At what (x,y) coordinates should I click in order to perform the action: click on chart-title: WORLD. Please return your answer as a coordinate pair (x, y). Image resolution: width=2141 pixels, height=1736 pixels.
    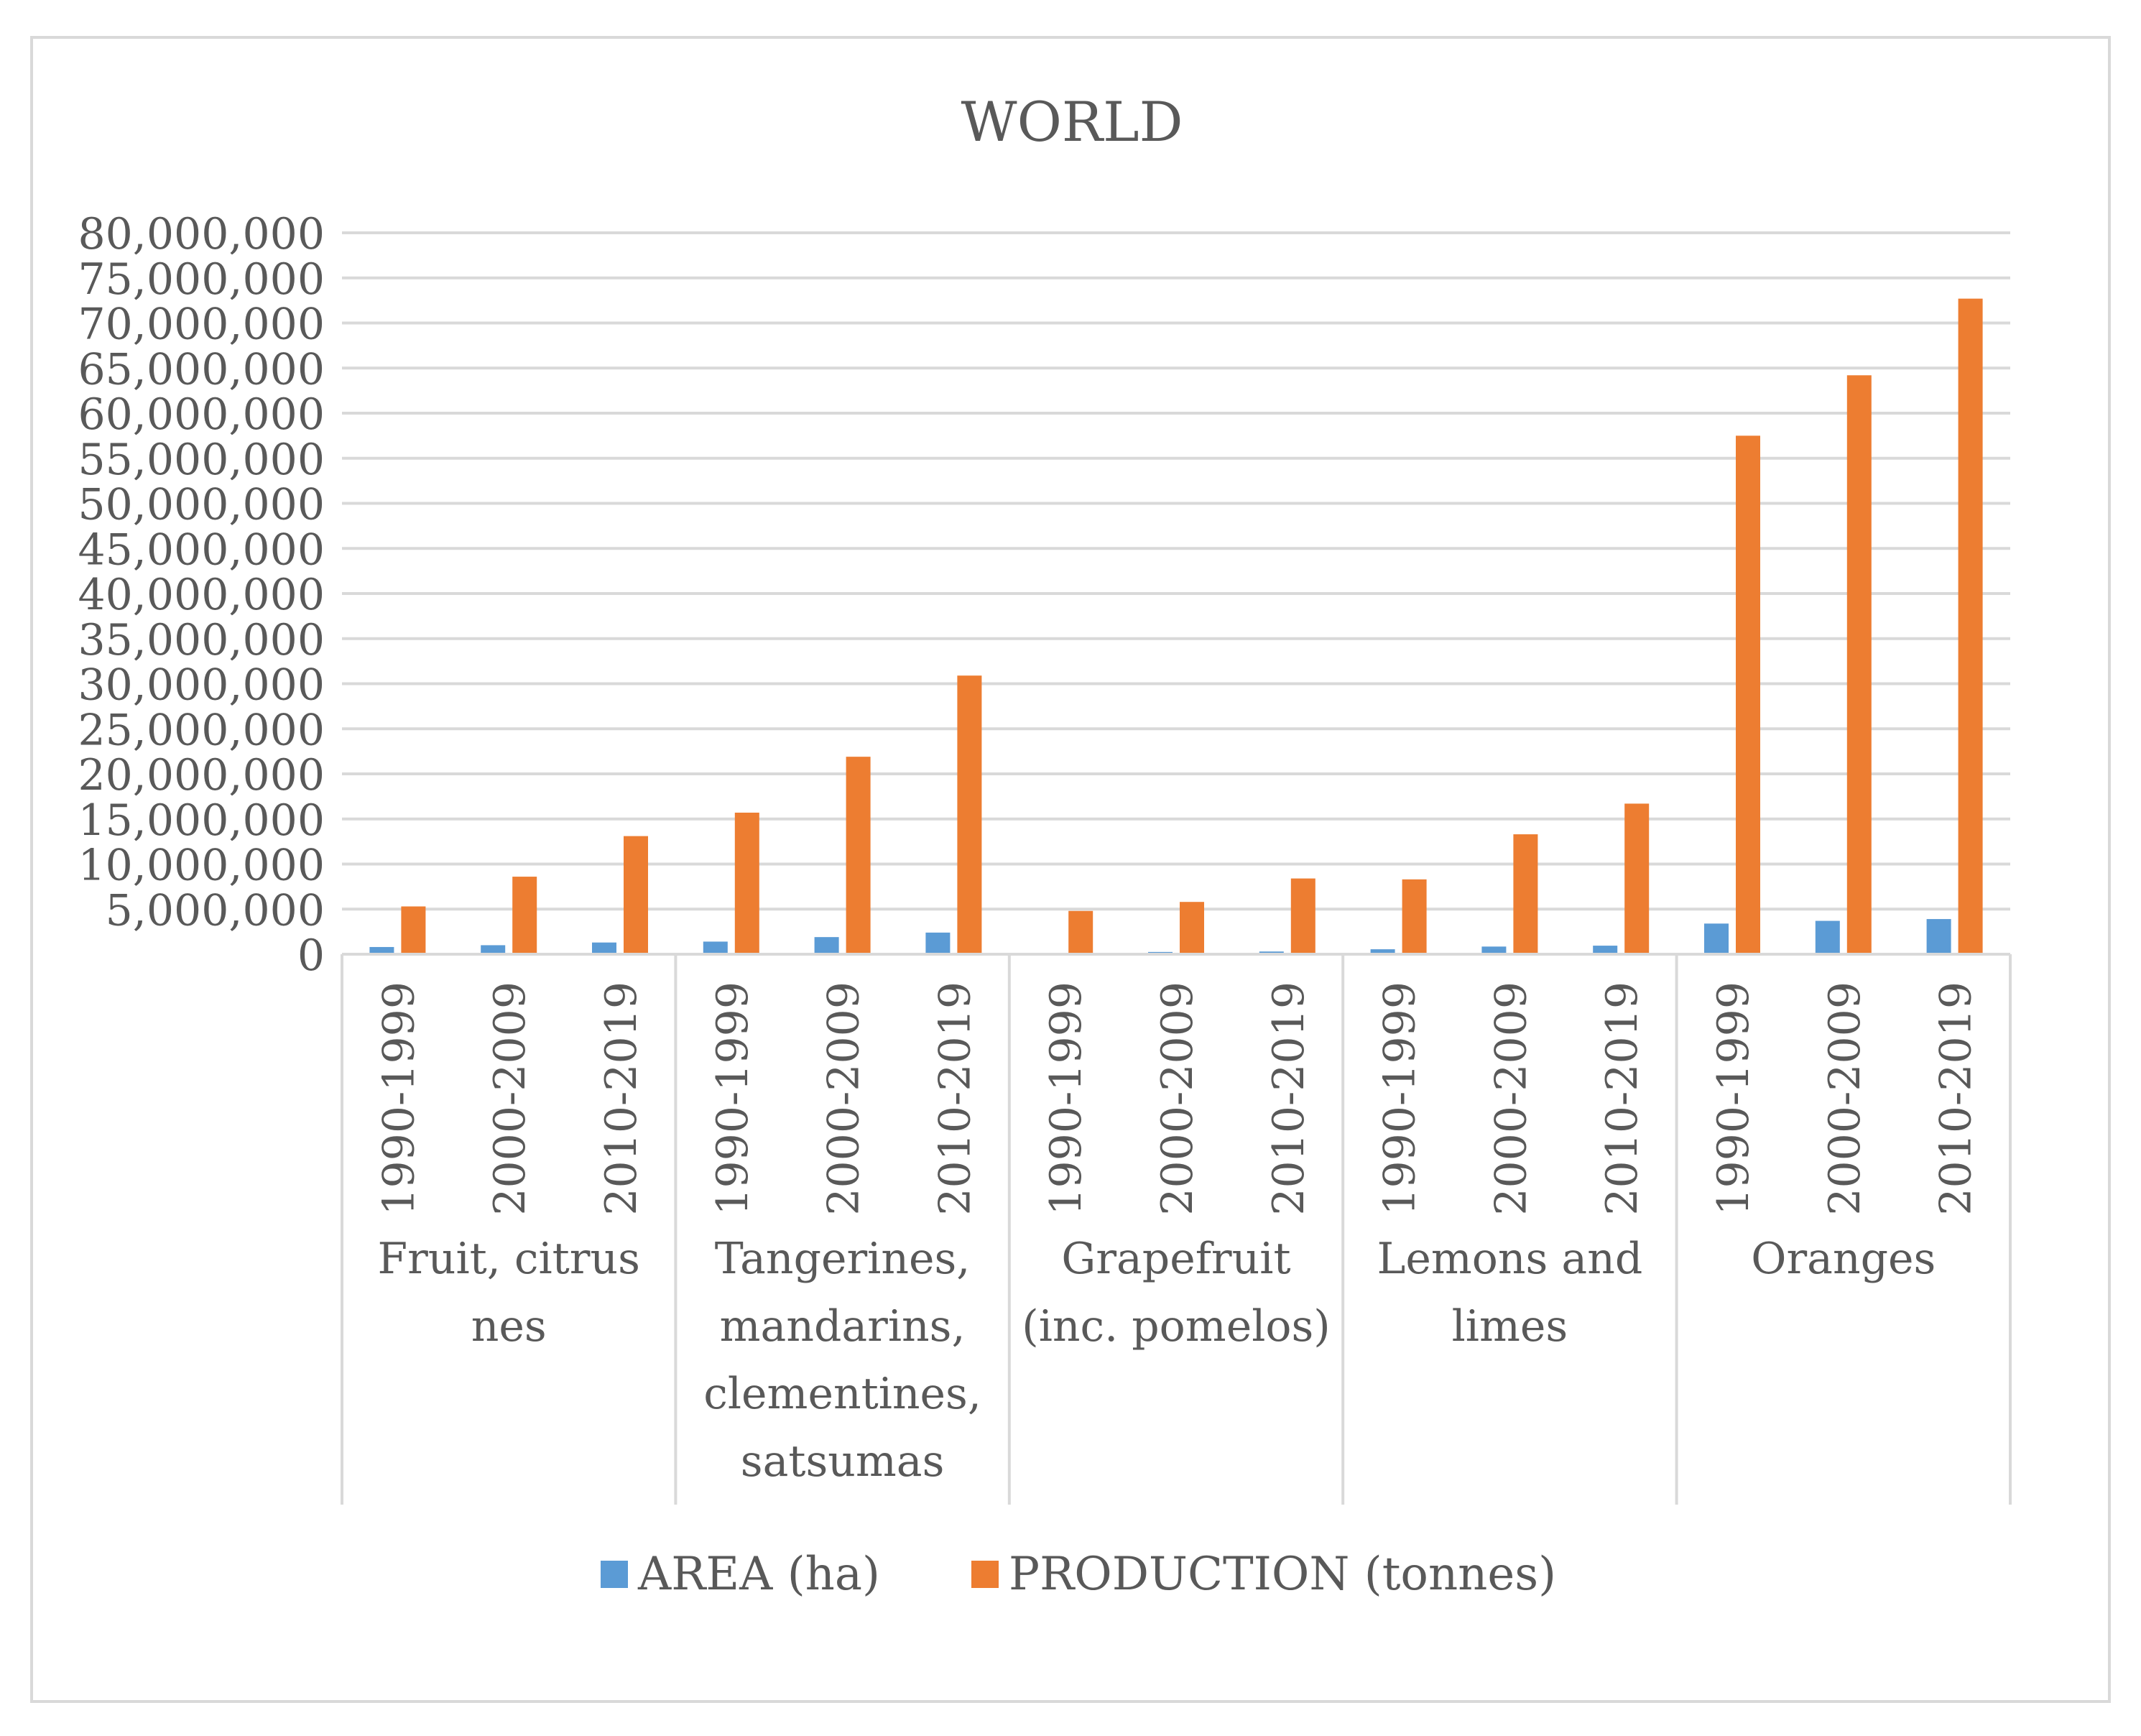
    Looking at the image, I should click on (1072, 122).